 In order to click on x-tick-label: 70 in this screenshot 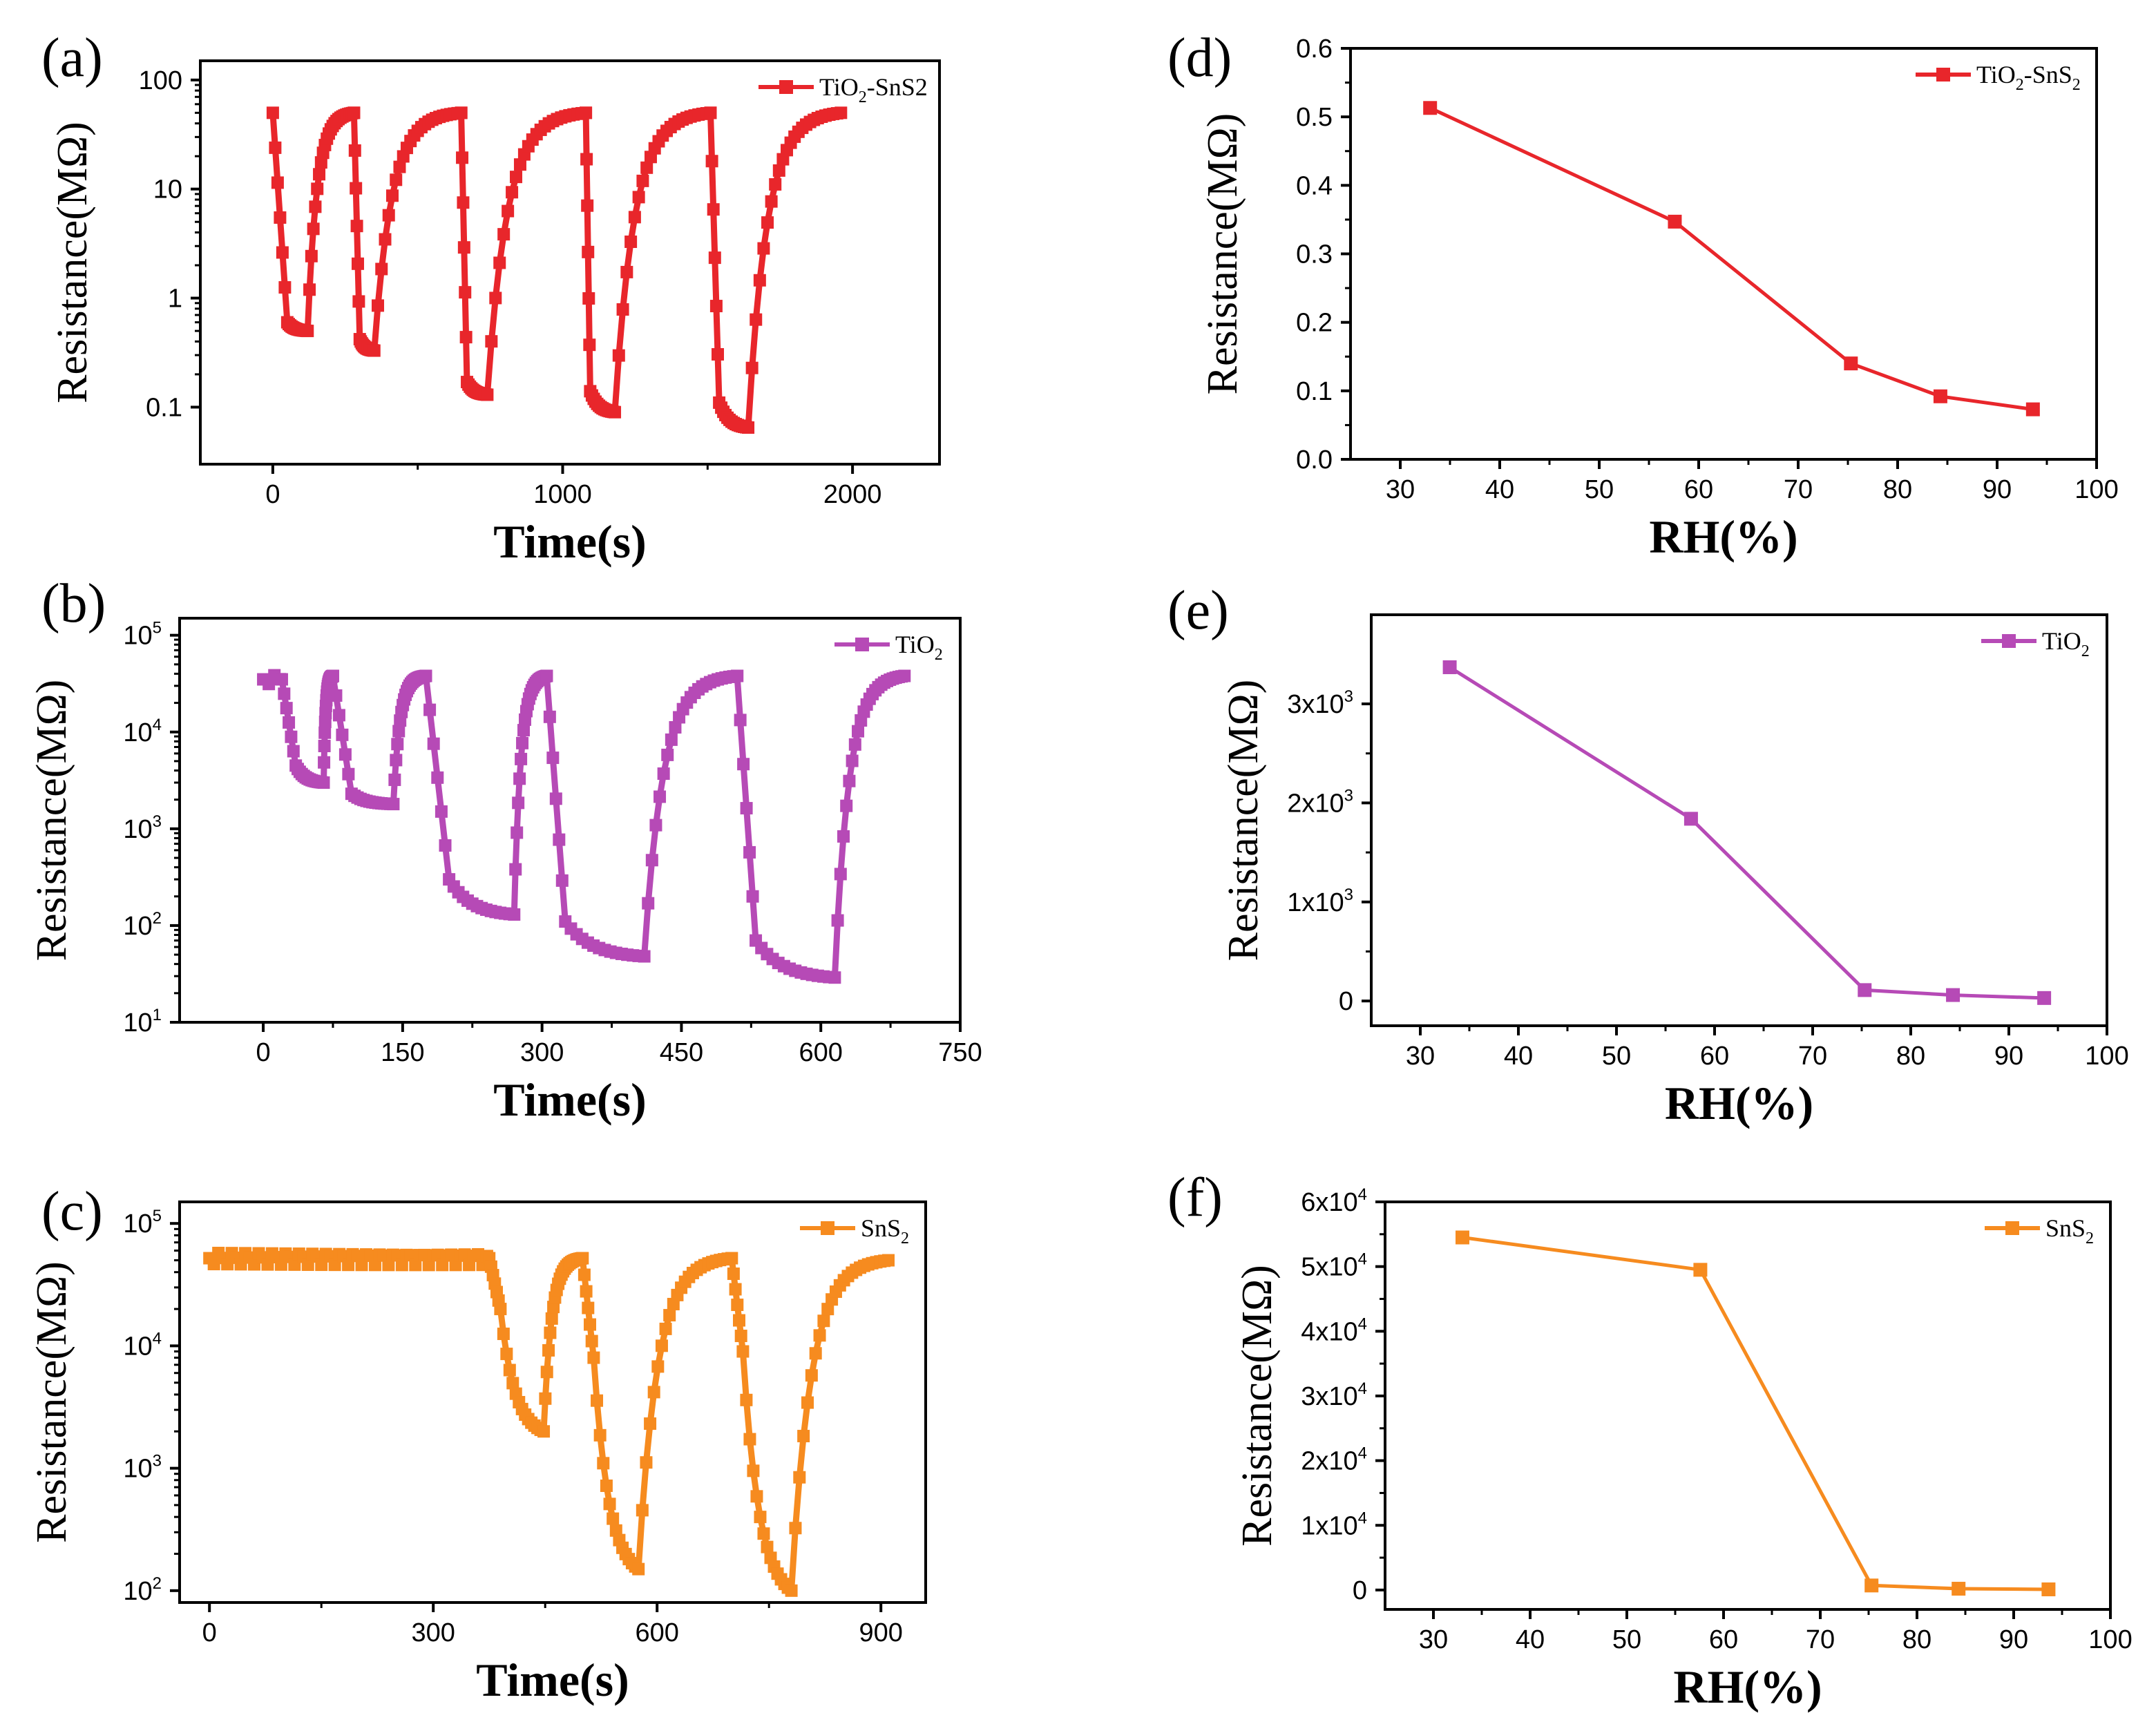, I will do `click(1820, 1639)`.